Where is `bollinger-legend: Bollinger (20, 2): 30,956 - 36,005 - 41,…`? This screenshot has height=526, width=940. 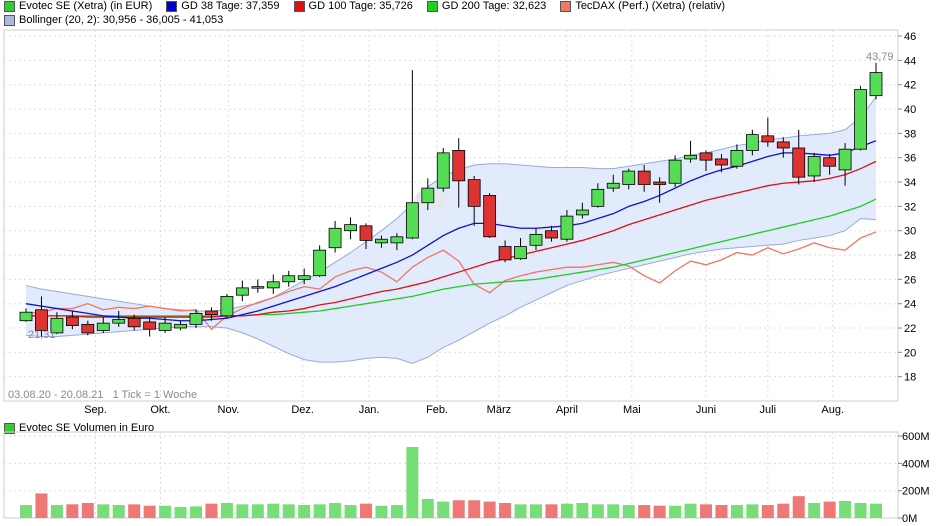 bollinger-legend: Bollinger (20, 2): 30,956 - 36,005 - 41,… is located at coordinates (120, 20).